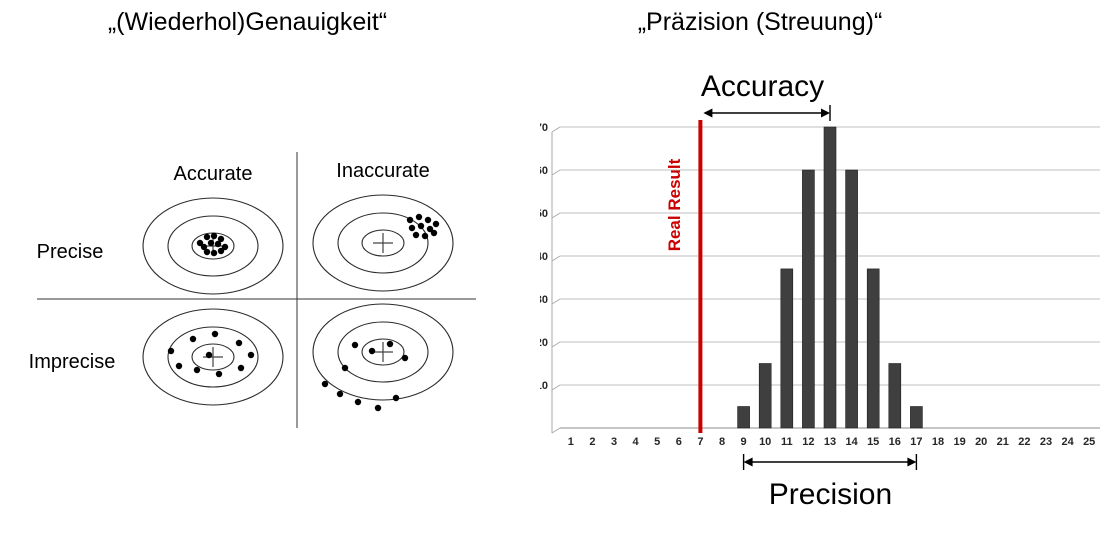 This screenshot has height=533, width=1120. What do you see at coordinates (544, 343) in the screenshot?
I see `y-tick-label: 20` at bounding box center [544, 343].